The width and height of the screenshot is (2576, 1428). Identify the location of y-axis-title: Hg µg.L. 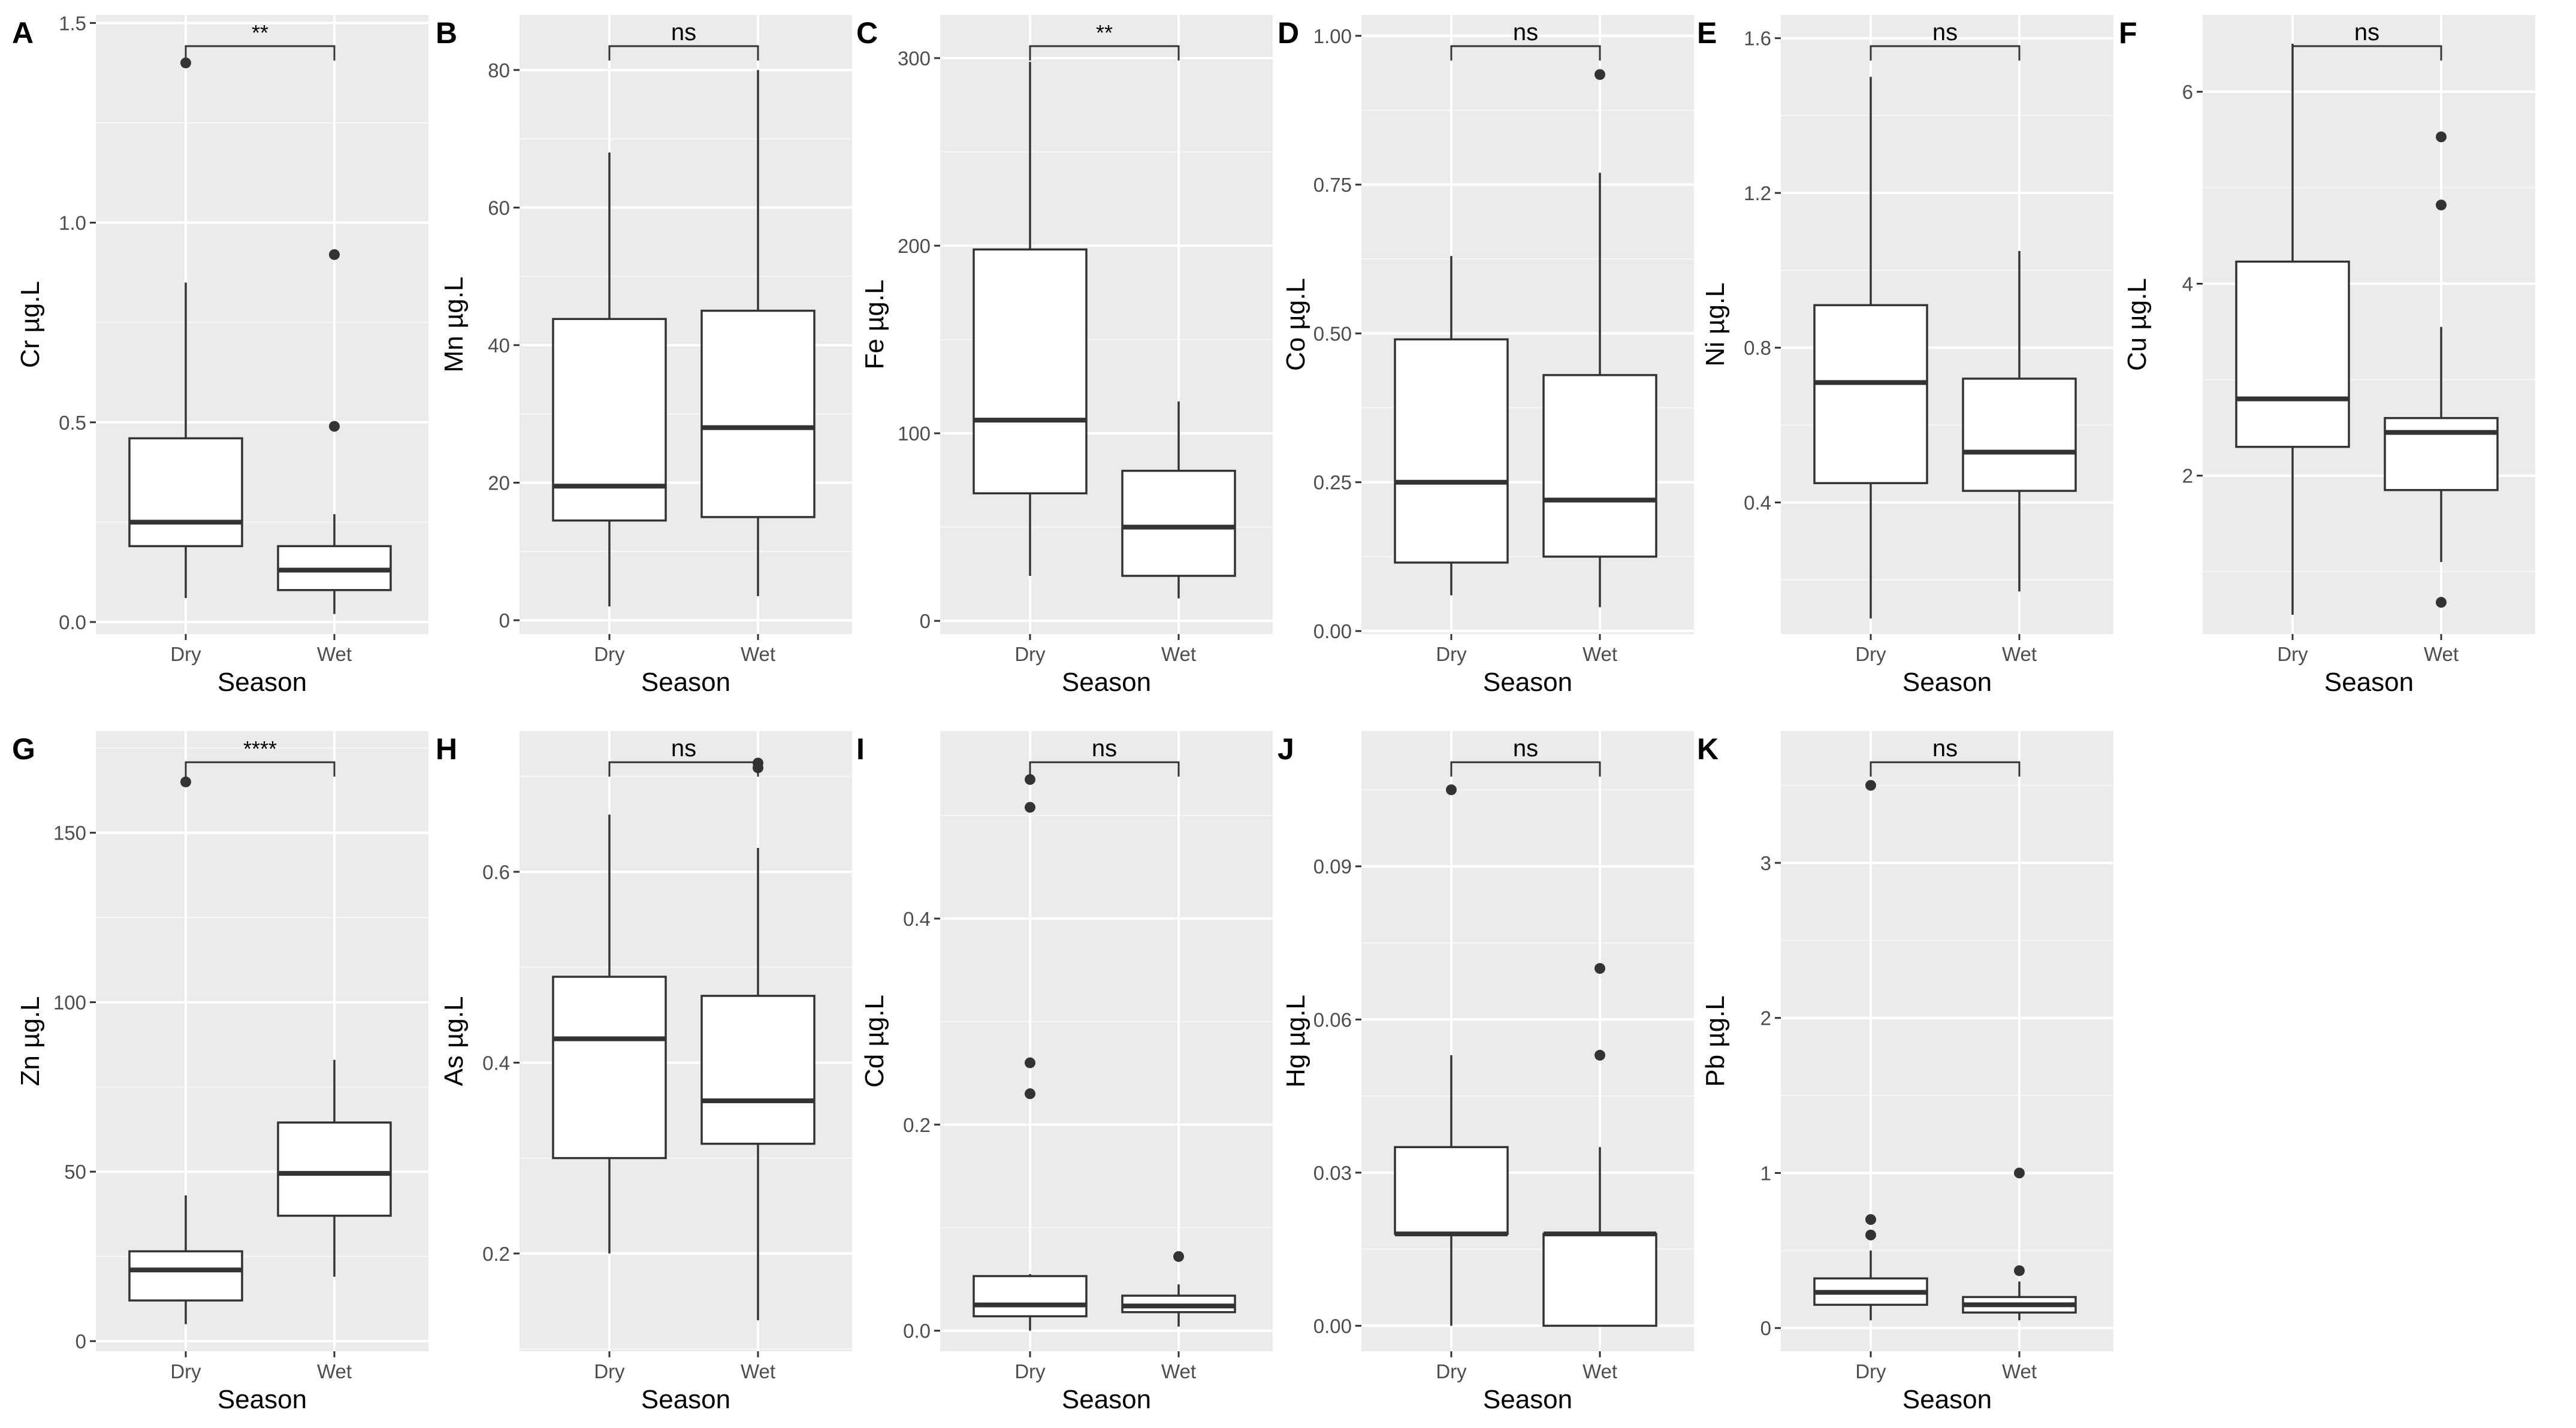
(1295, 1041).